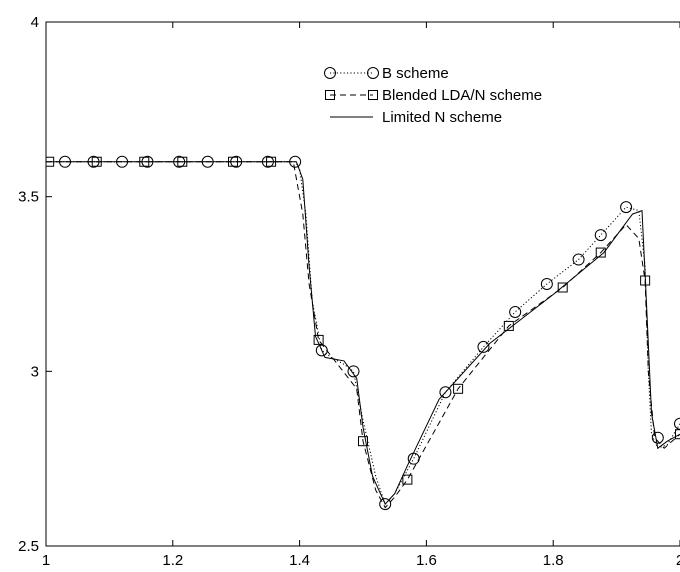  I want to click on legend-label: Limited N scheme, so click(442, 117).